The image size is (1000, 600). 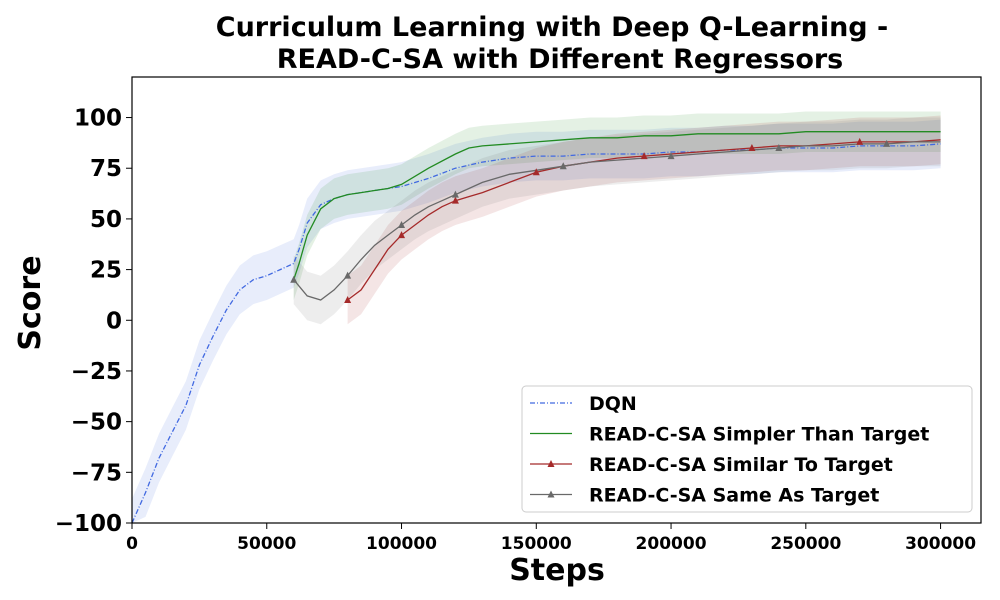 I want to click on legend-marker-read-c-sa-similar-to-target, so click(x=551, y=463).